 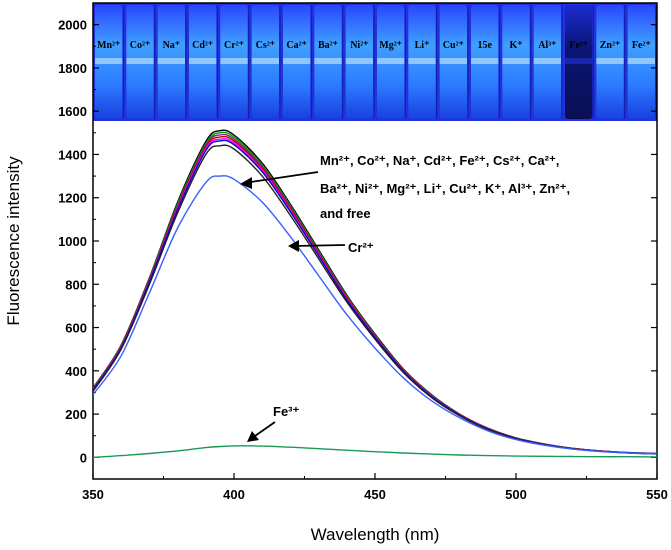 I want to click on y-tick-label: 2000, so click(x=72, y=25).